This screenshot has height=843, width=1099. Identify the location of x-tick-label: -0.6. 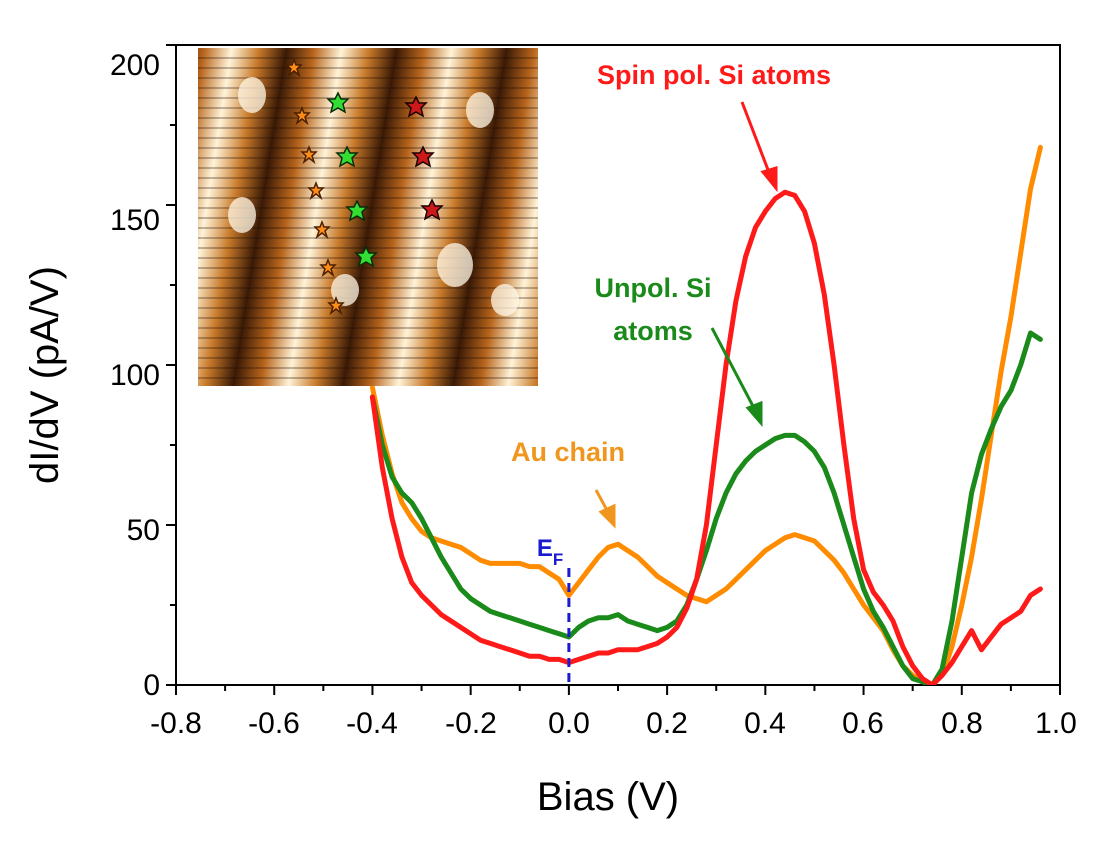
(274, 723).